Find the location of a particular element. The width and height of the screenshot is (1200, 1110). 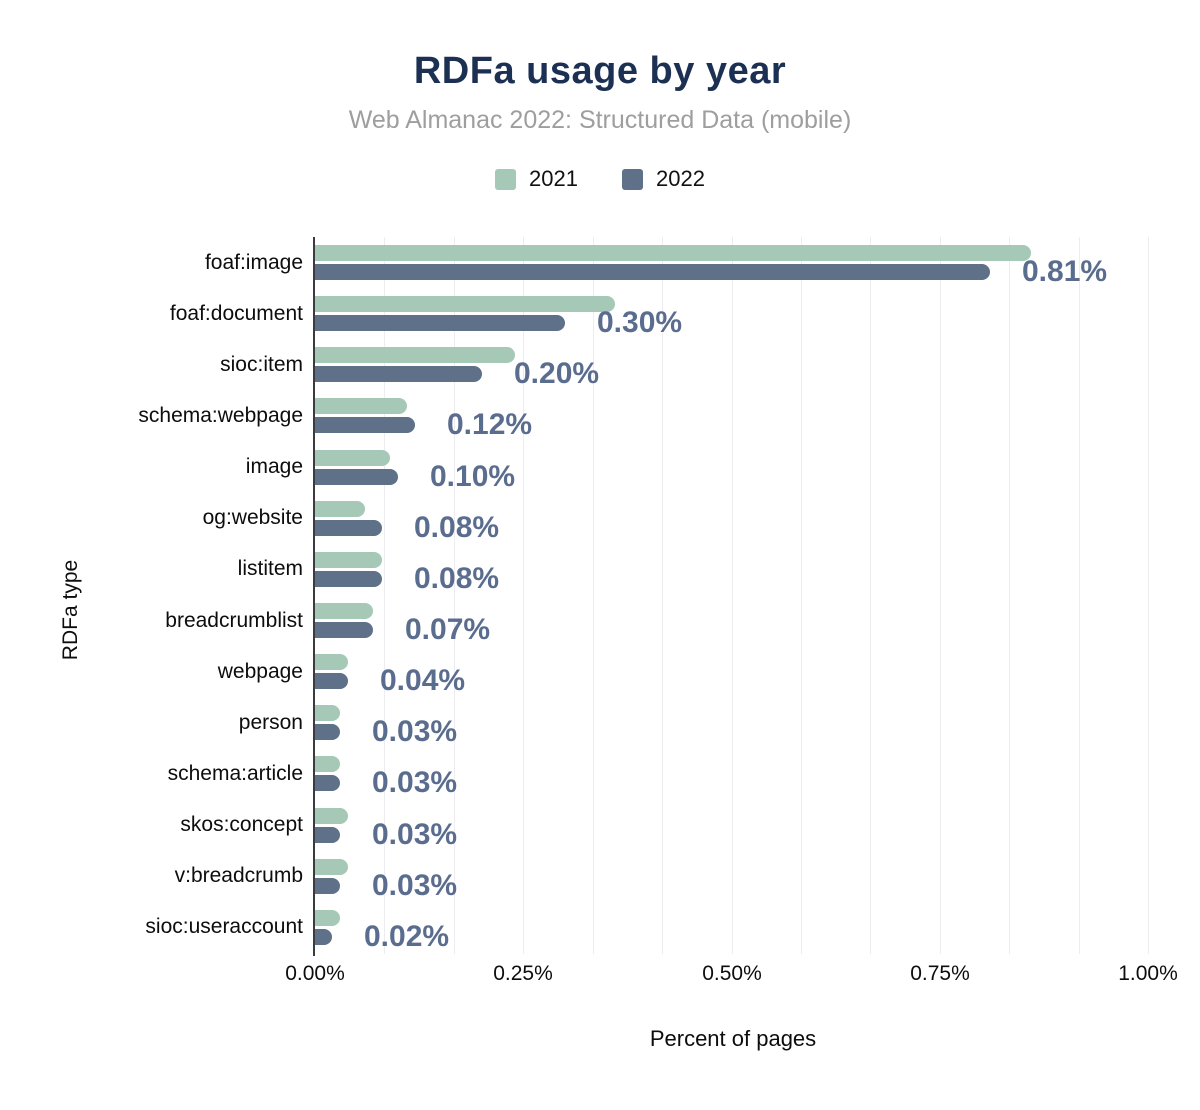

bar-row-image: image 0.10% is located at coordinates (600, 467).